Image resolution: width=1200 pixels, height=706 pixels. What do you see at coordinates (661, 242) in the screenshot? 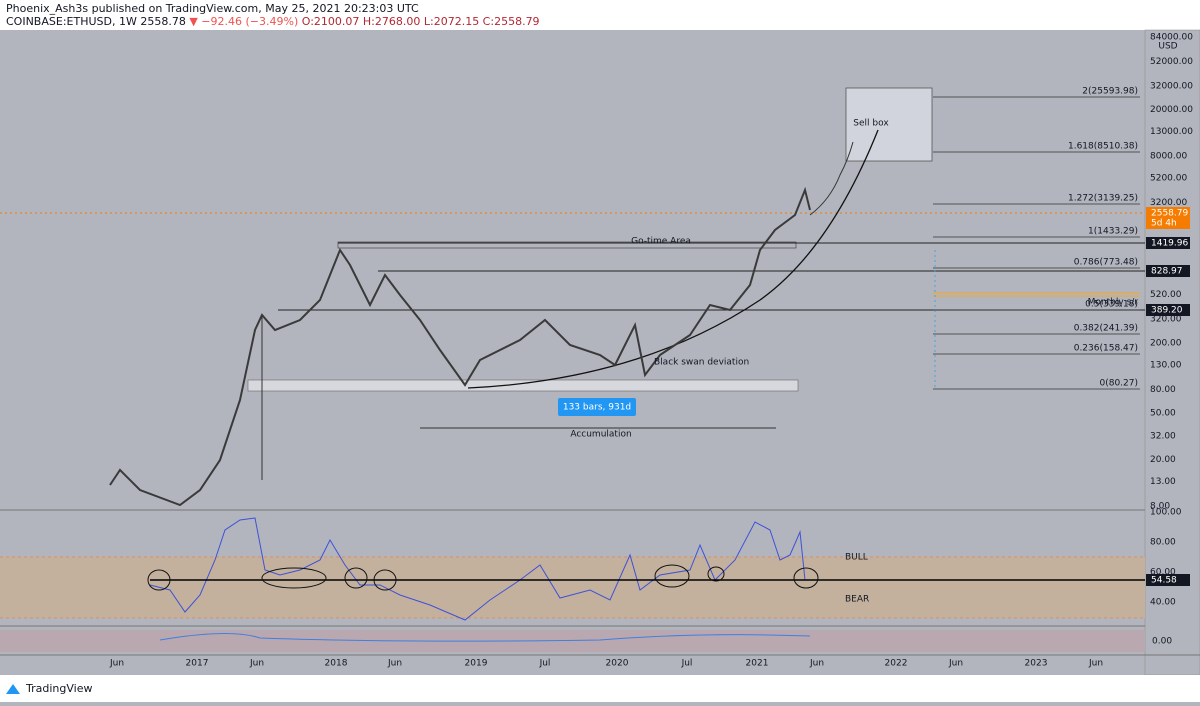
I see `annotation: Go-time Area` at bounding box center [661, 242].